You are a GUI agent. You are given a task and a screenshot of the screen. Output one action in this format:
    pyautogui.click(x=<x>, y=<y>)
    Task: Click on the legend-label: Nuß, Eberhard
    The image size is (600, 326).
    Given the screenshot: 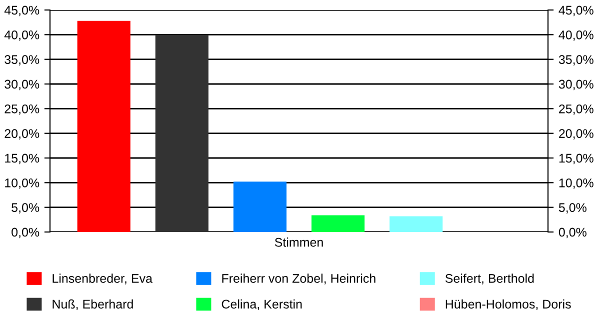 What is the action you would take?
    pyautogui.click(x=92, y=304)
    